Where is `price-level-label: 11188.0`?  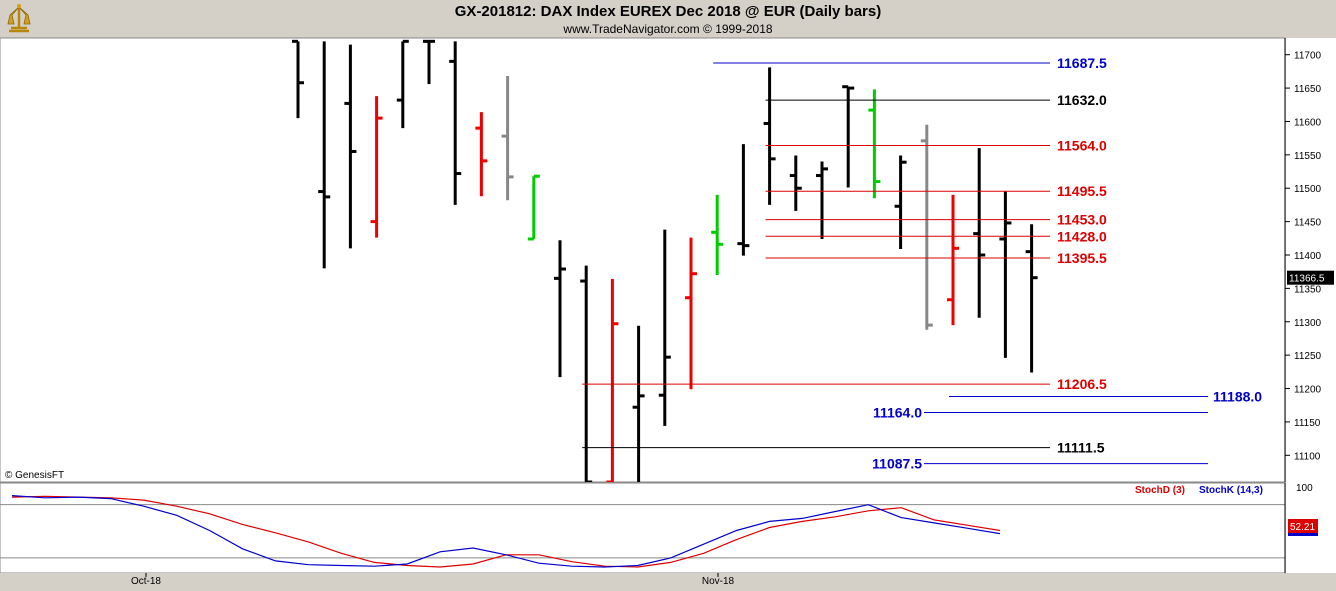
price-level-label: 11188.0 is located at coordinates (1237, 397).